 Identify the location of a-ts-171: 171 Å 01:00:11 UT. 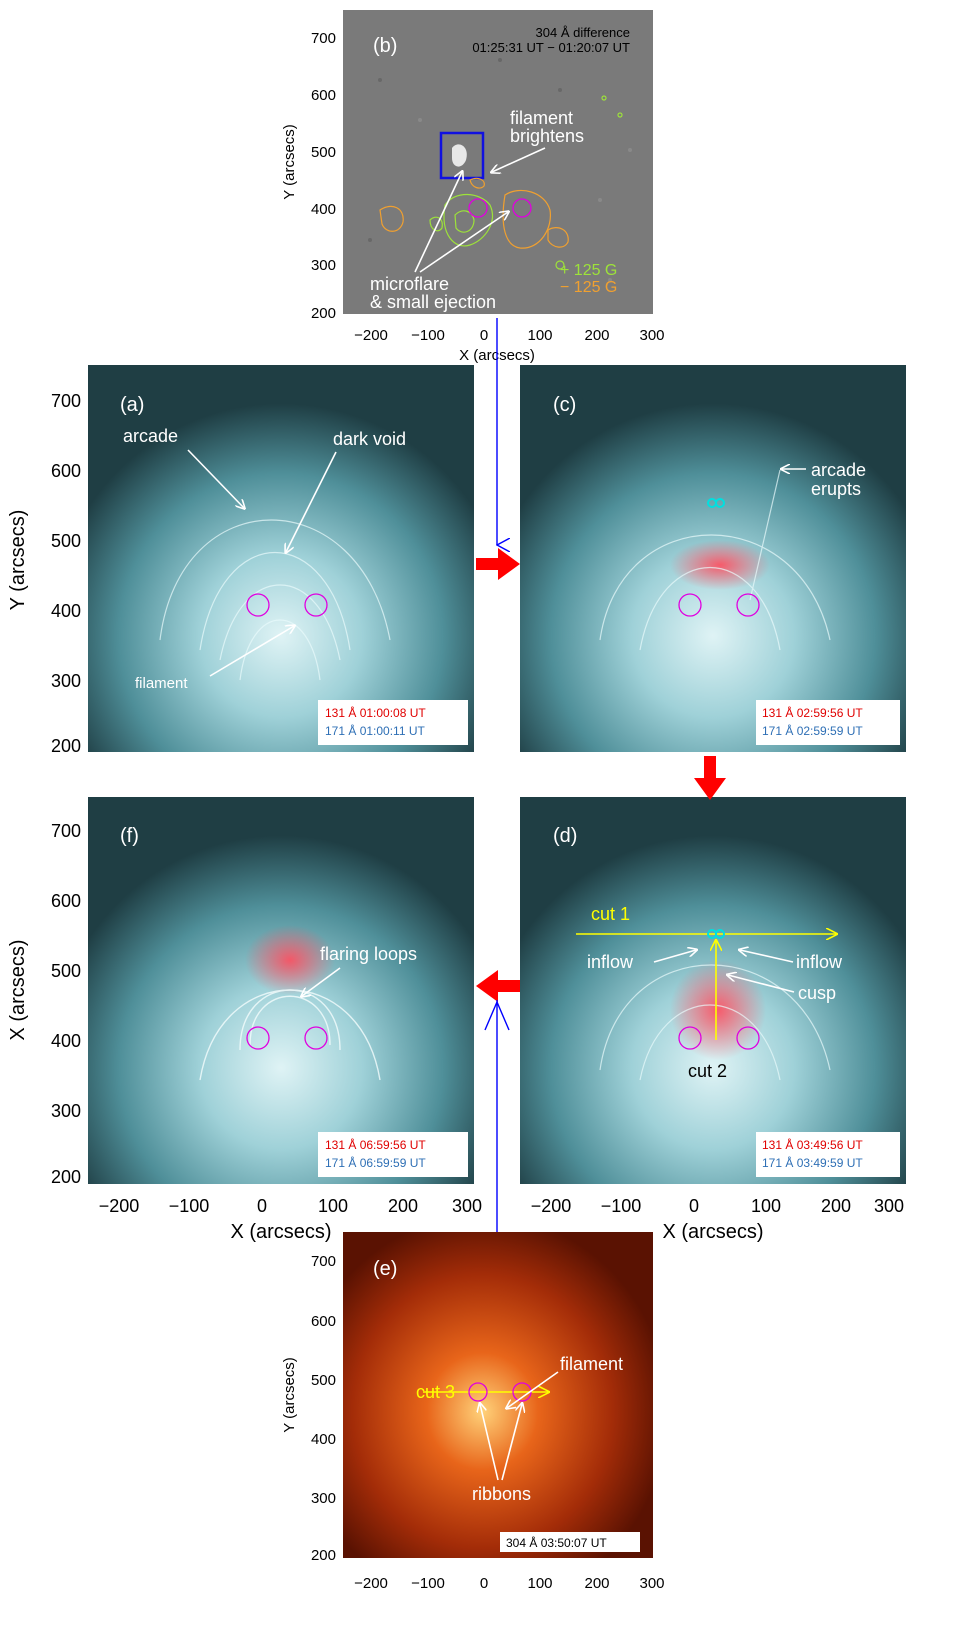
(375, 730).